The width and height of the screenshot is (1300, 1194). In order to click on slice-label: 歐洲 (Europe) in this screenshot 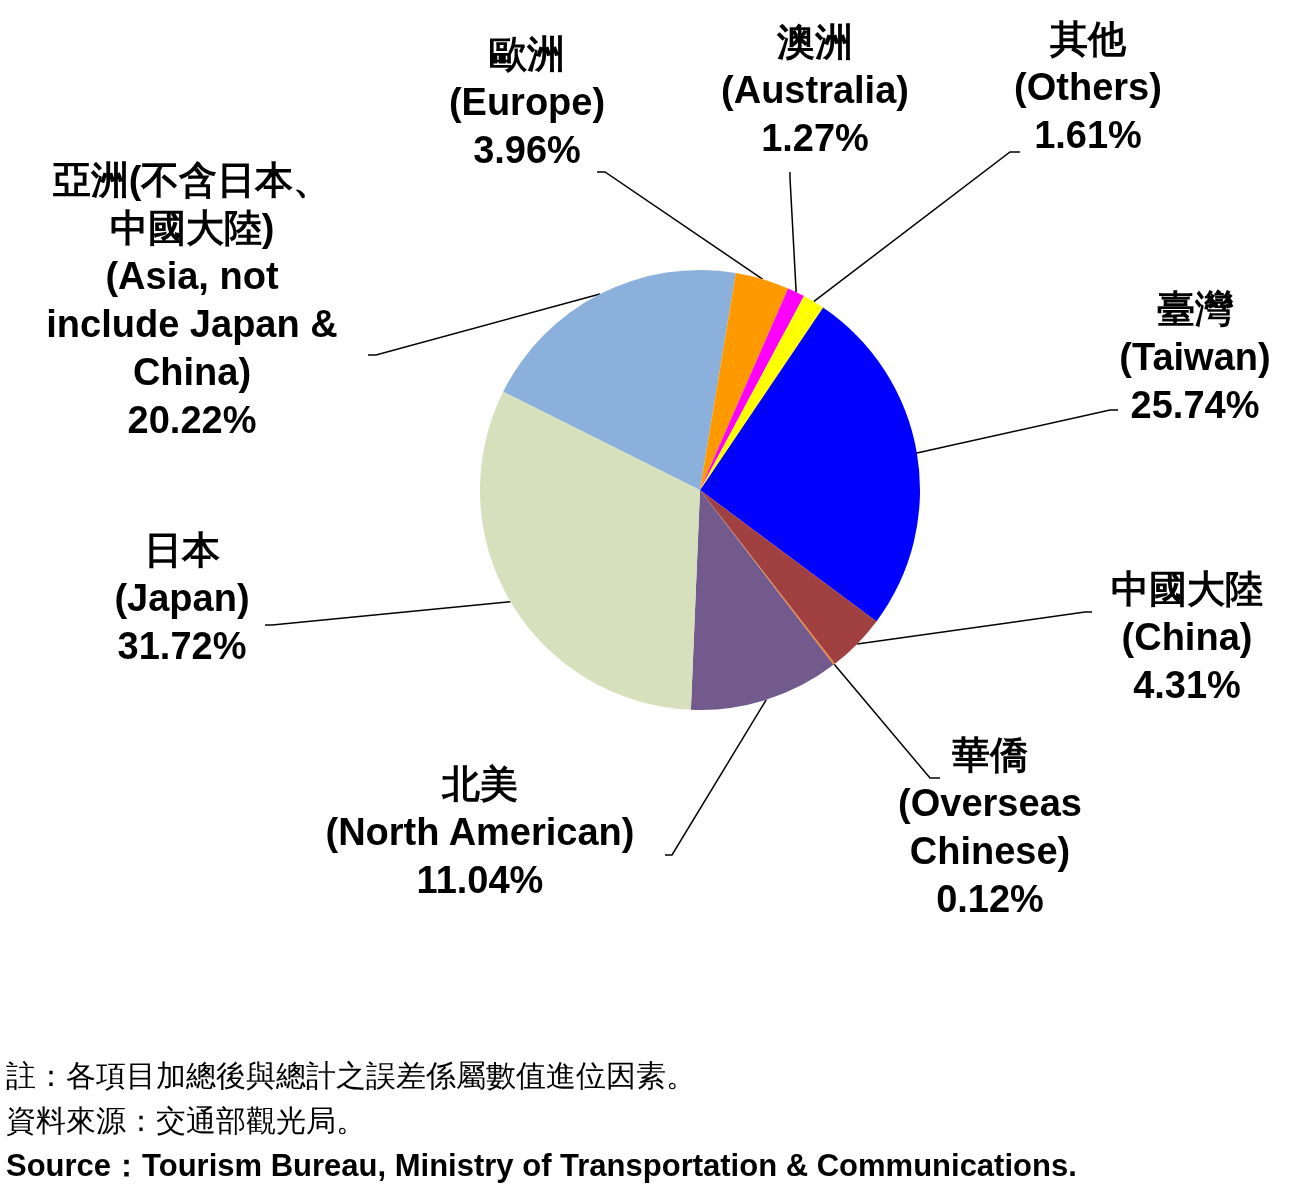, I will do `click(527, 78)`.